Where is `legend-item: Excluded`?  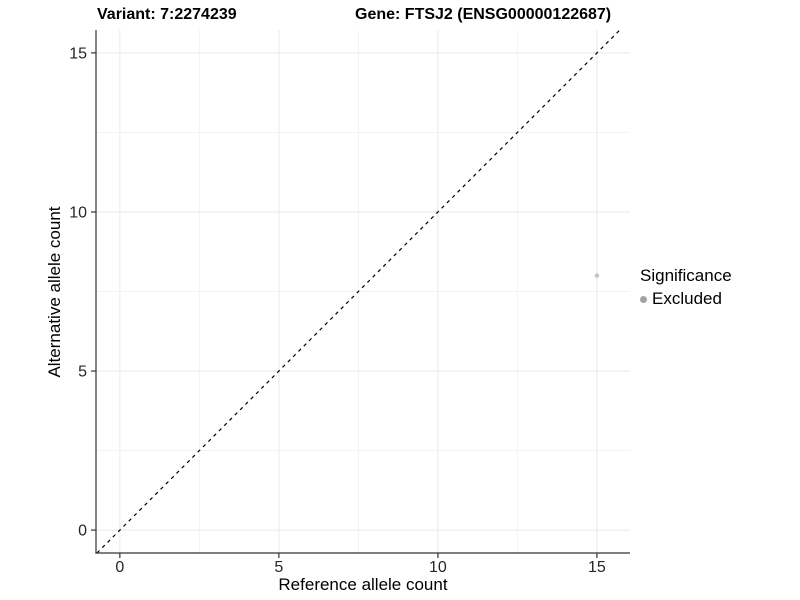 legend-item: Excluded is located at coordinates (686, 299).